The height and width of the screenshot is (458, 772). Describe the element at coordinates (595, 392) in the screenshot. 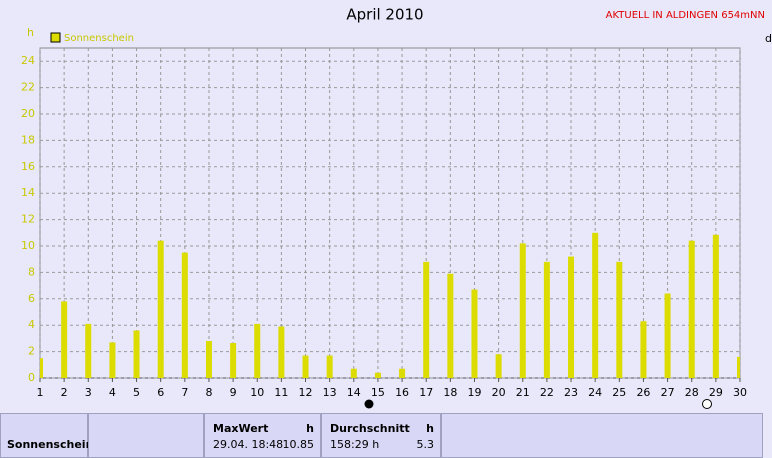

I see `x-tick-label: 24` at that location.